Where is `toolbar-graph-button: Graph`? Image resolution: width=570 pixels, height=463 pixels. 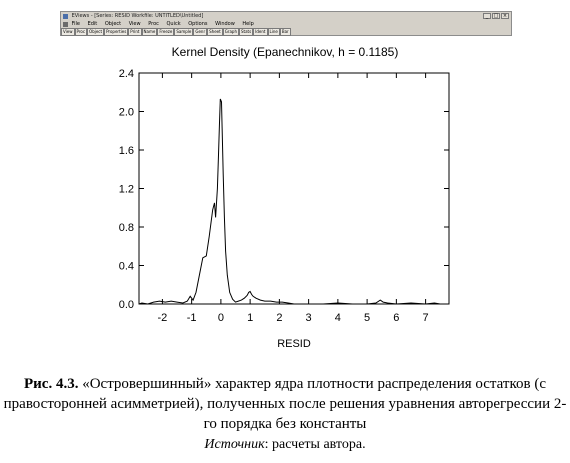 toolbar-graph-button: Graph is located at coordinates (230, 32).